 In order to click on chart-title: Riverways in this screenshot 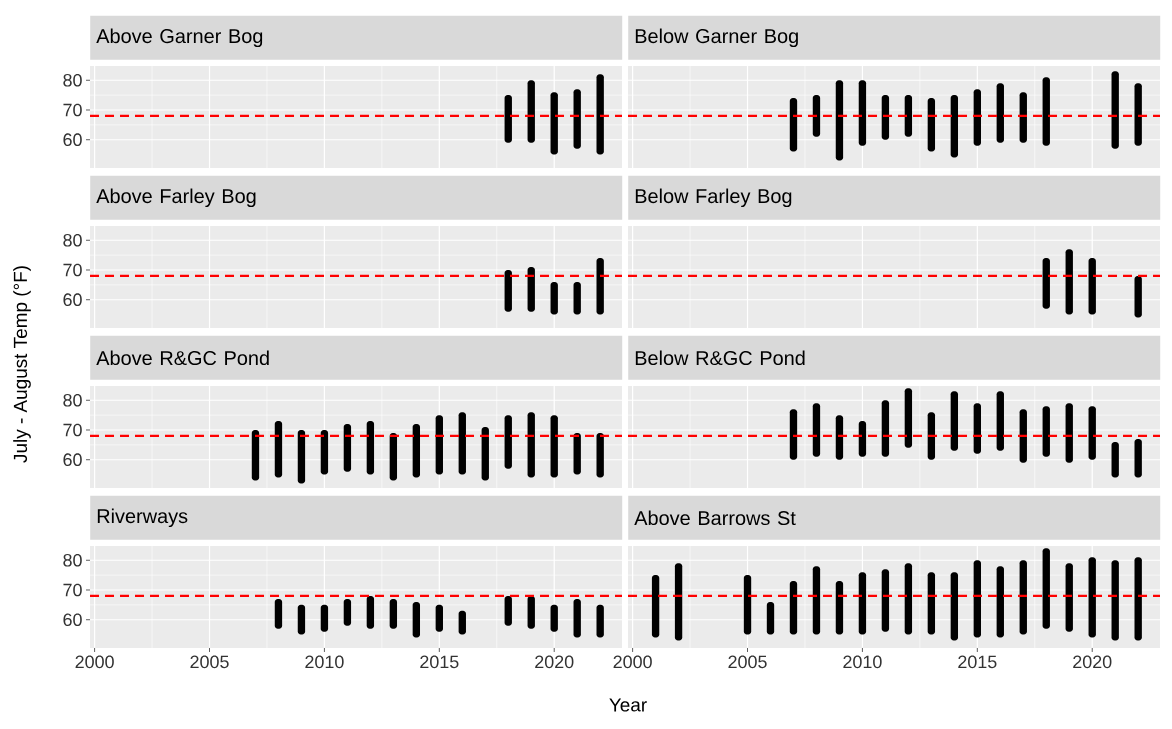, I will do `click(142, 518)`.